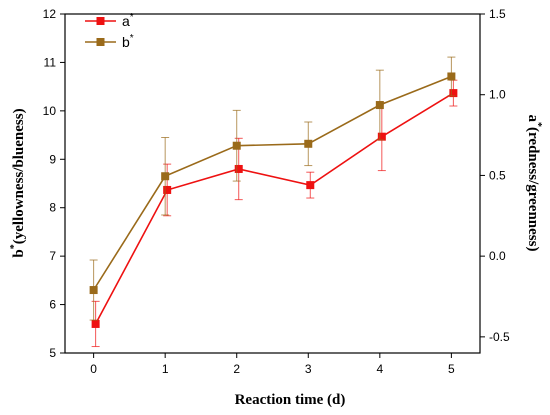  I want to click on left-tick-label: 11, so click(50, 62).